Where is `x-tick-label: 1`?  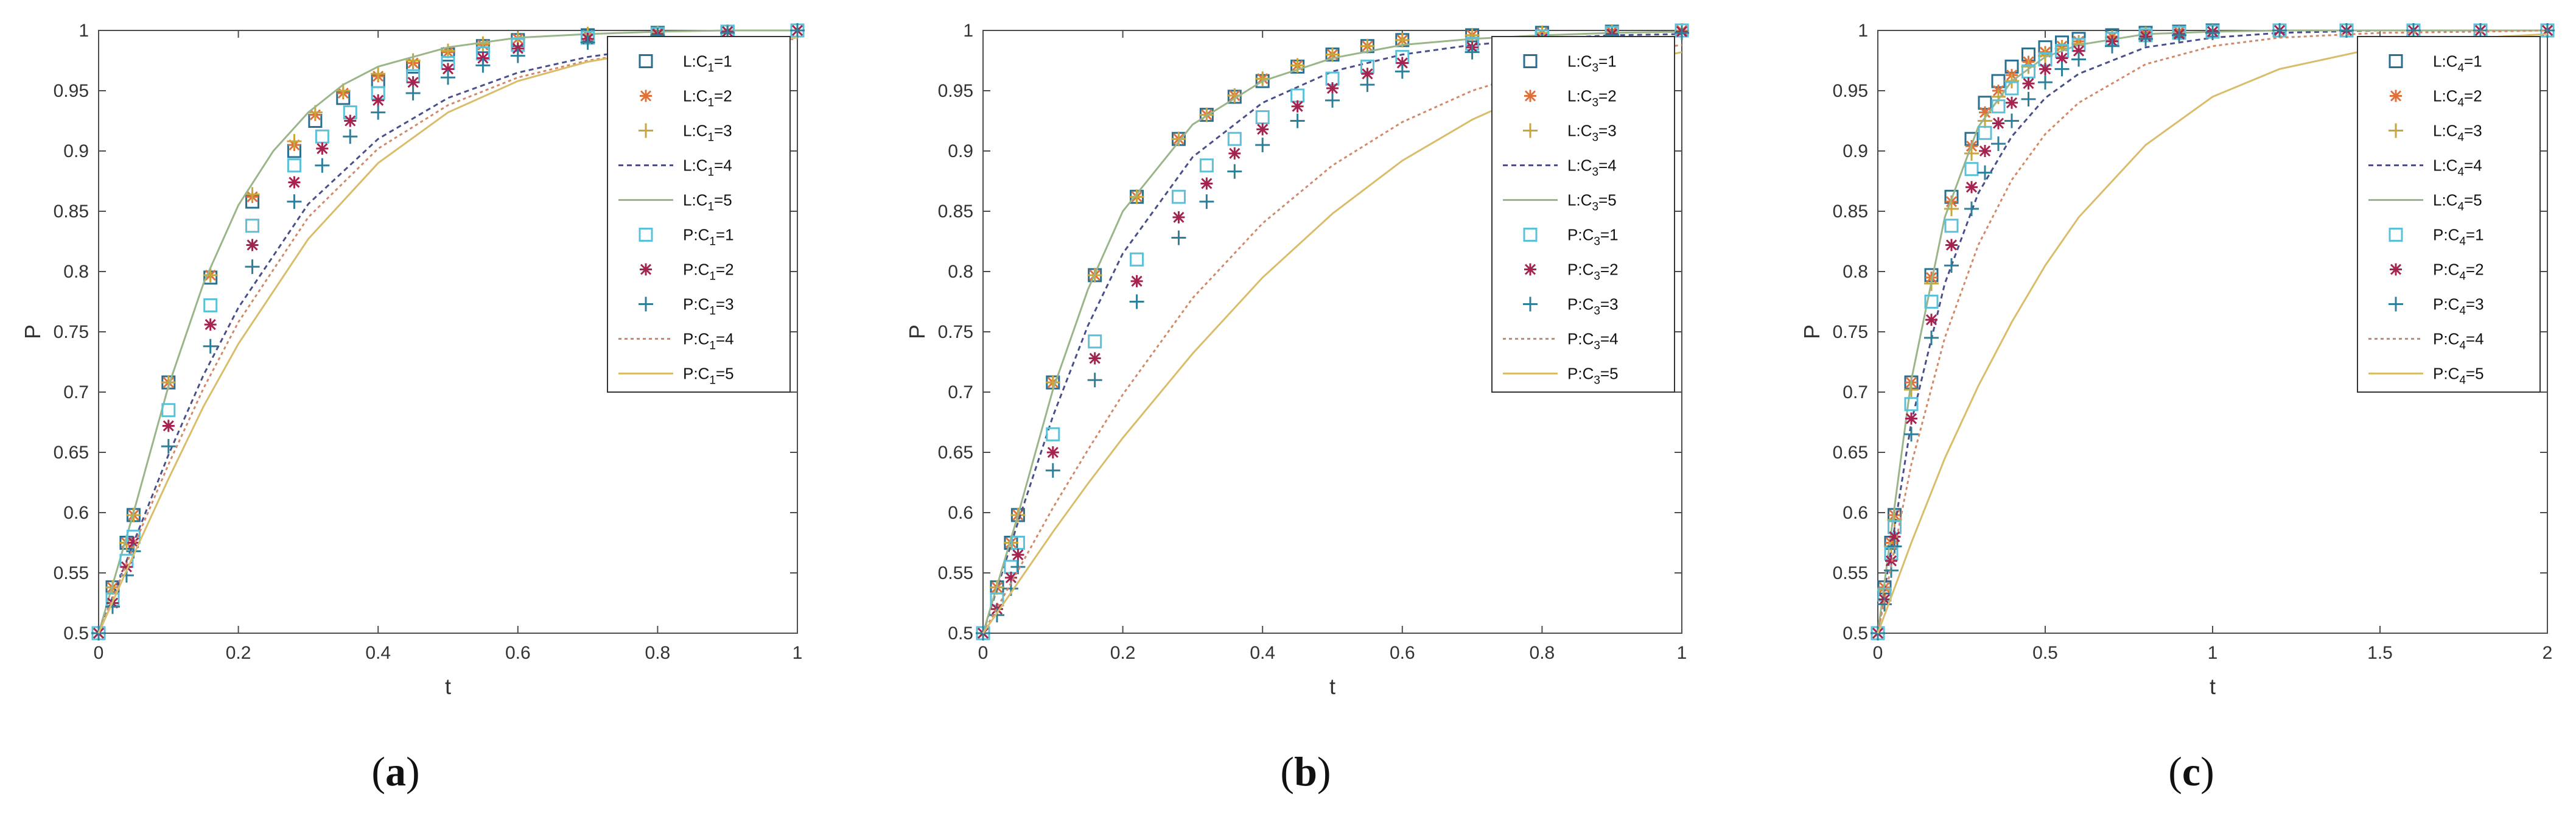 x-tick-label: 1 is located at coordinates (1682, 653).